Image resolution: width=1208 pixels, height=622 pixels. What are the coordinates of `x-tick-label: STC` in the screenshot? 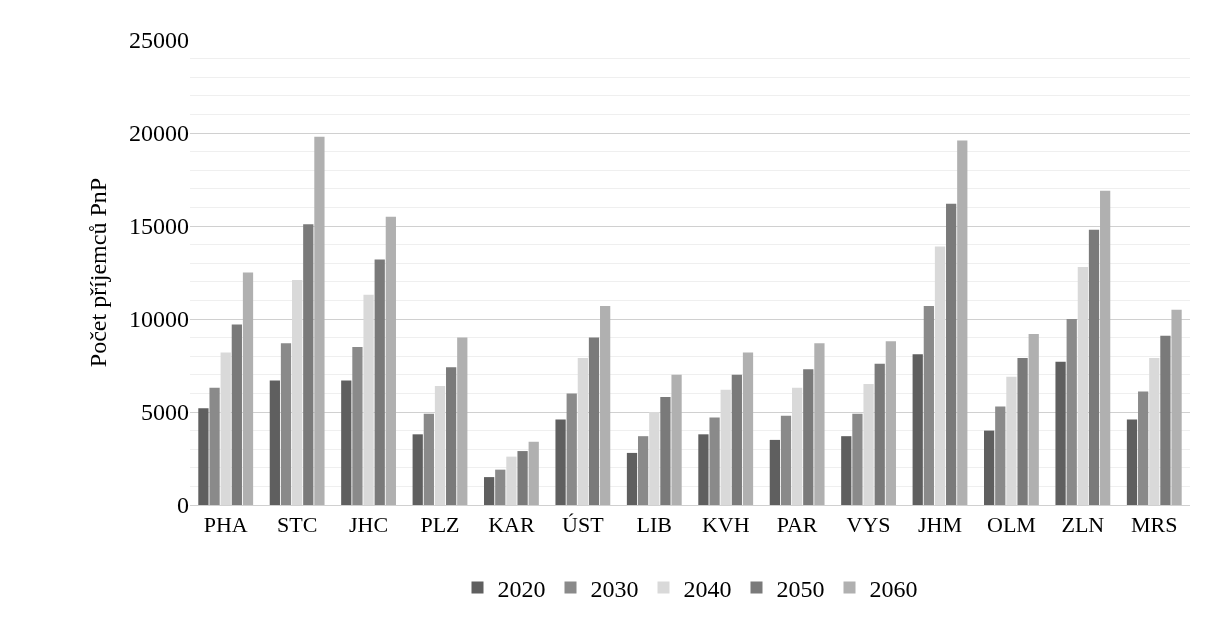 It's located at (297, 525).